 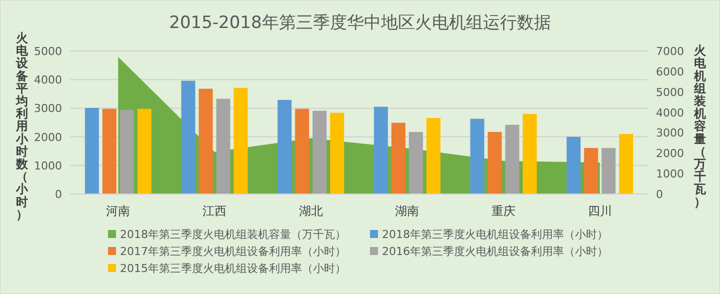 What do you see at coordinates (22, 126) in the screenshot?
I see `text: 火电设备平均利用小时数（小时）` at bounding box center [22, 126].